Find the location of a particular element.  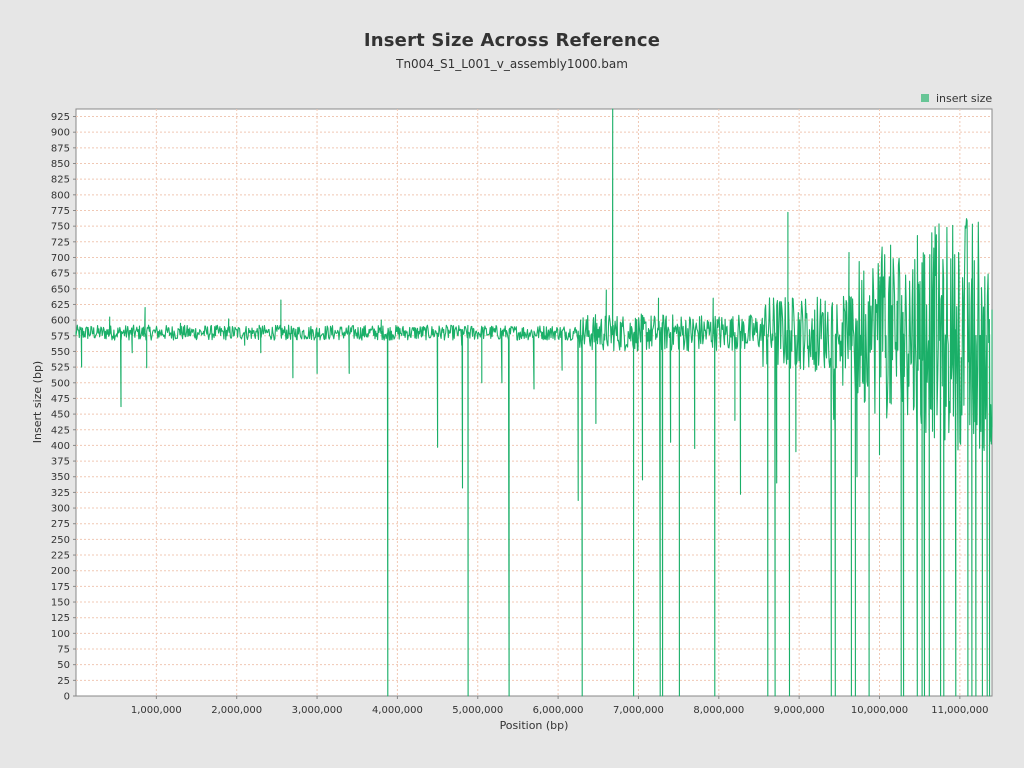

y-tick-label: 175 is located at coordinates (60, 587).